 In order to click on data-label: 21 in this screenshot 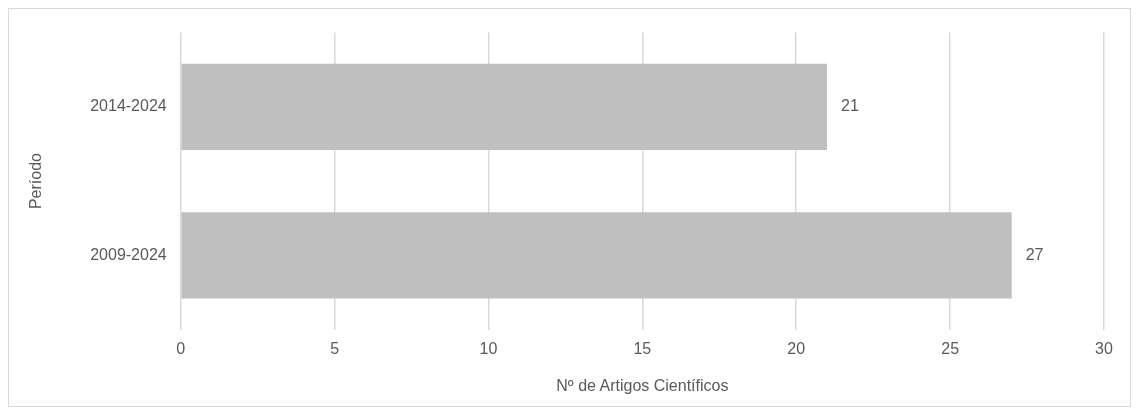, I will do `click(850, 106)`.